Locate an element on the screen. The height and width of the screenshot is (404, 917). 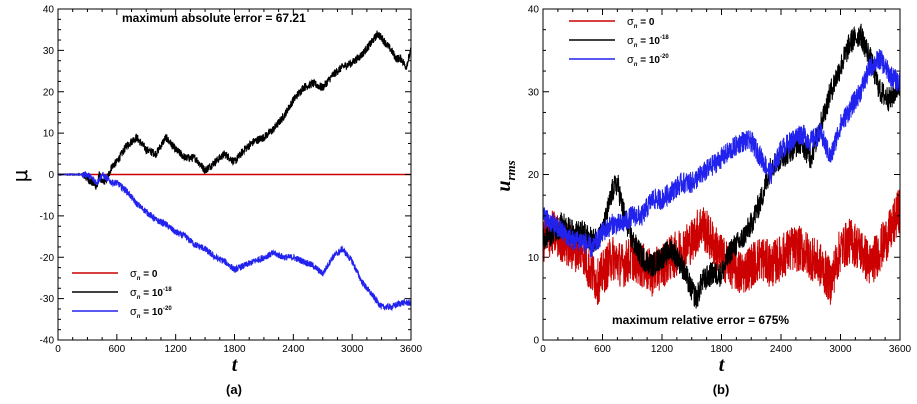
y-tick-label: -10 is located at coordinates (47, 216).